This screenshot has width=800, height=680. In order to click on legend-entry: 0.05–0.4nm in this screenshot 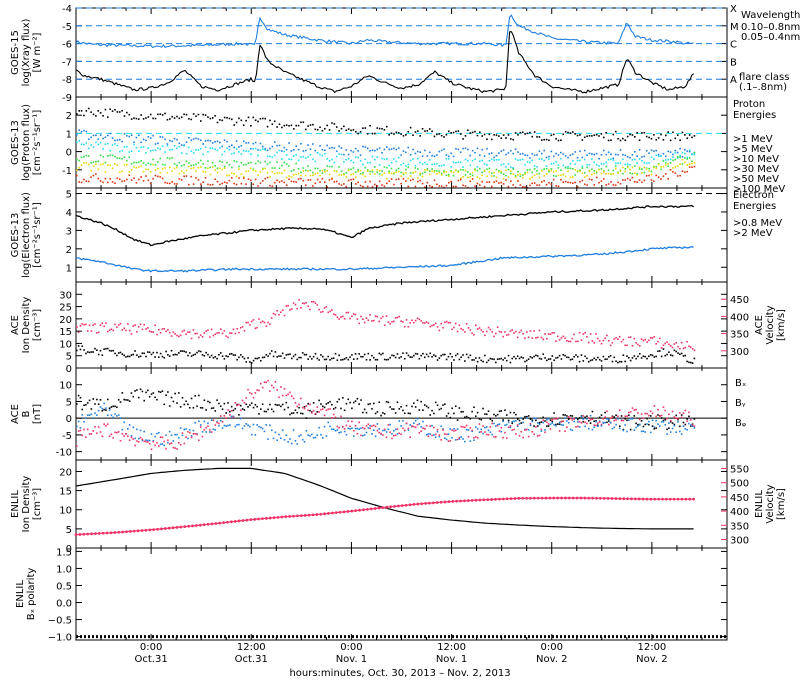, I will do `click(770, 37)`.